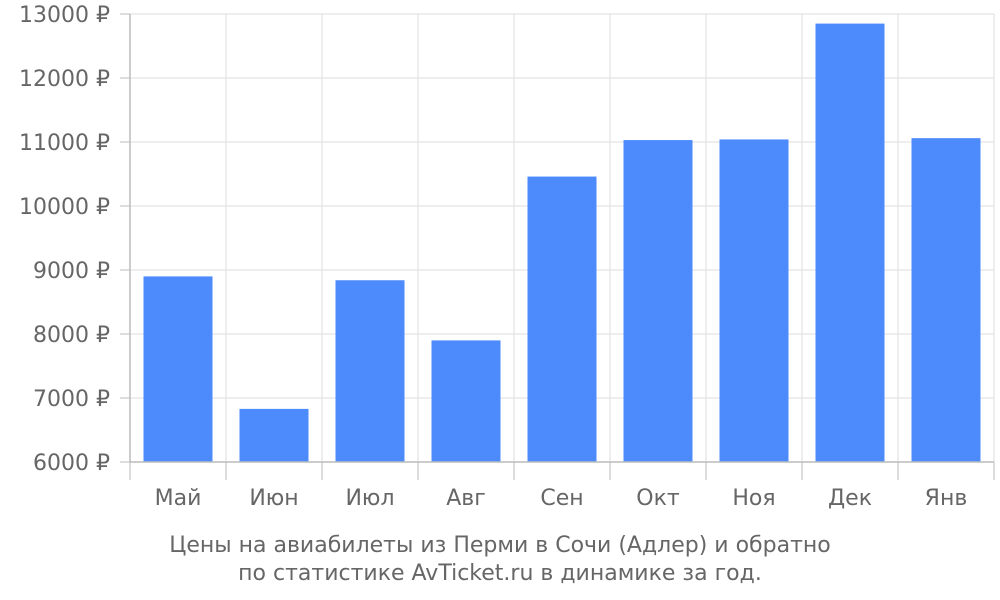 The width and height of the screenshot is (1000, 600). I want to click on x-tick-label: Июн, so click(273, 498).